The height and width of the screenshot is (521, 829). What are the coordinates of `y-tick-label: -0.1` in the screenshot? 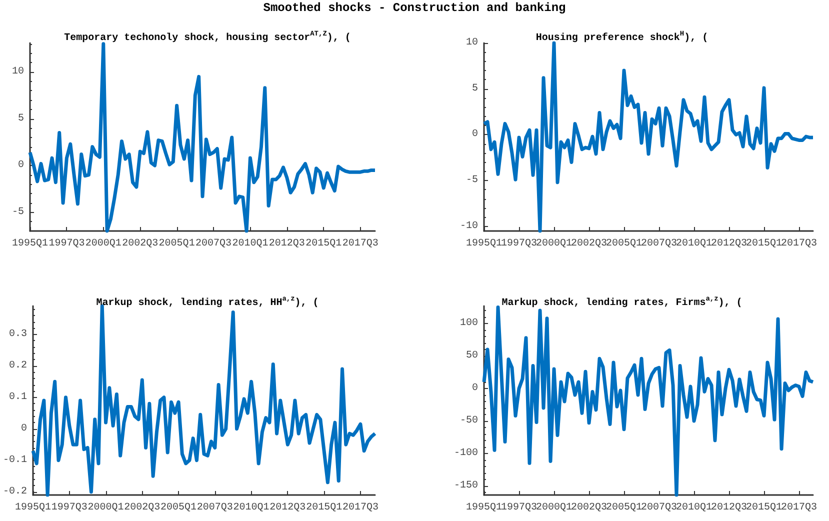 It's located at (15, 460).